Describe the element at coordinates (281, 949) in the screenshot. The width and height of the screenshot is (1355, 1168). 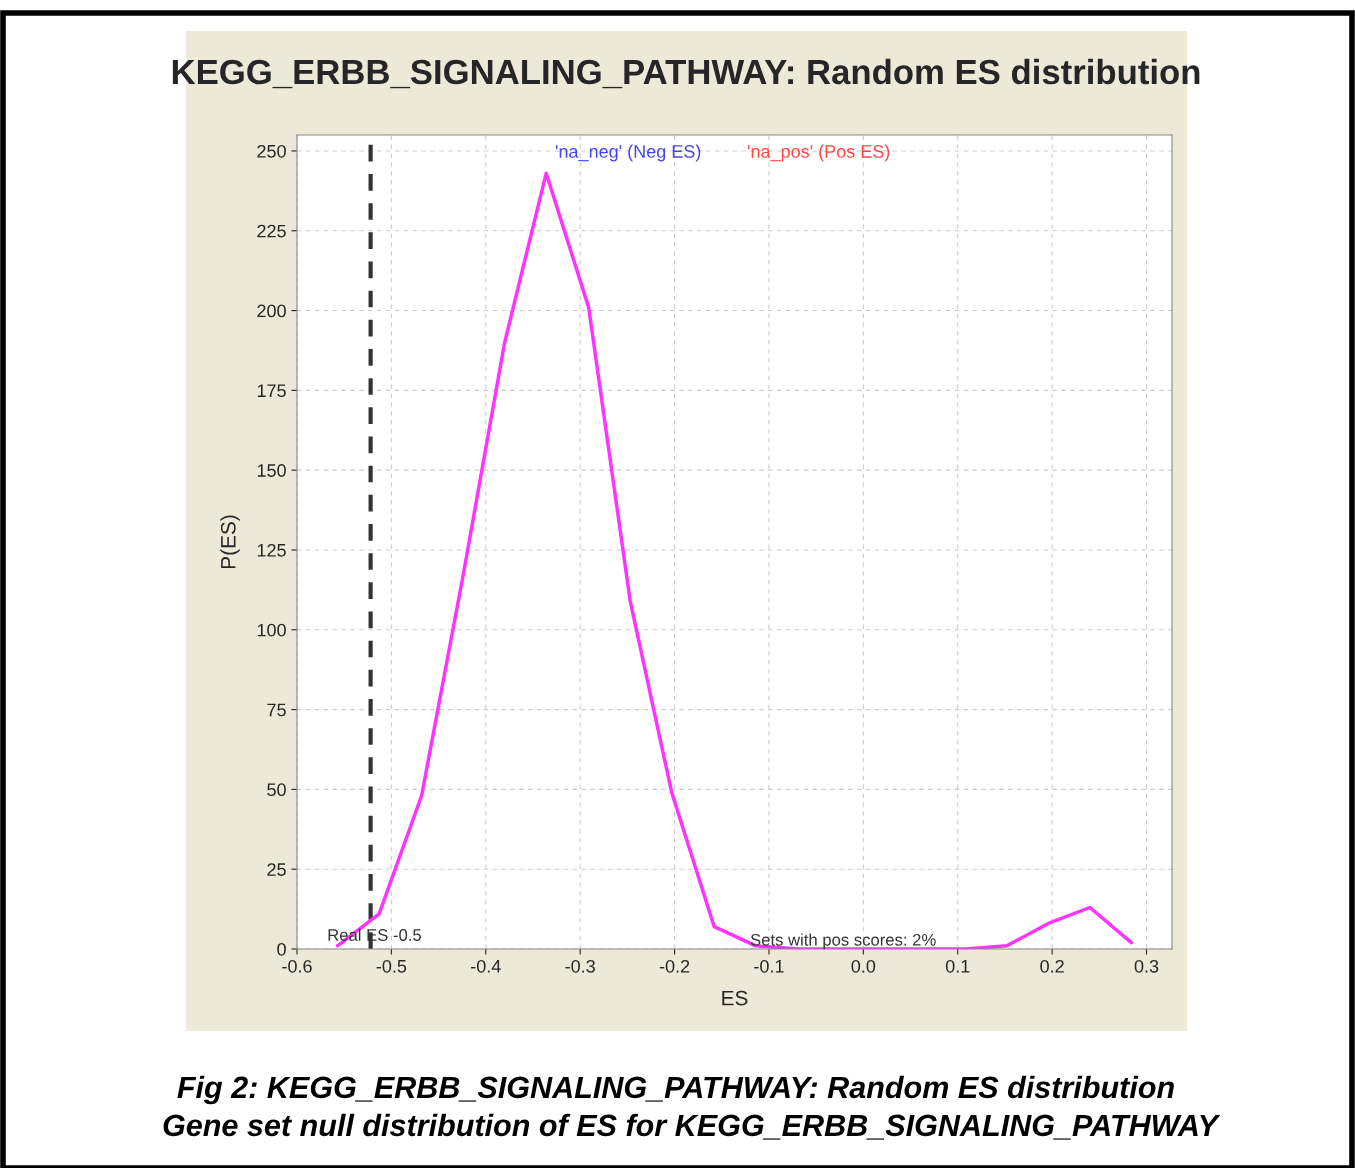
I see `y-tick-label: 0` at that location.